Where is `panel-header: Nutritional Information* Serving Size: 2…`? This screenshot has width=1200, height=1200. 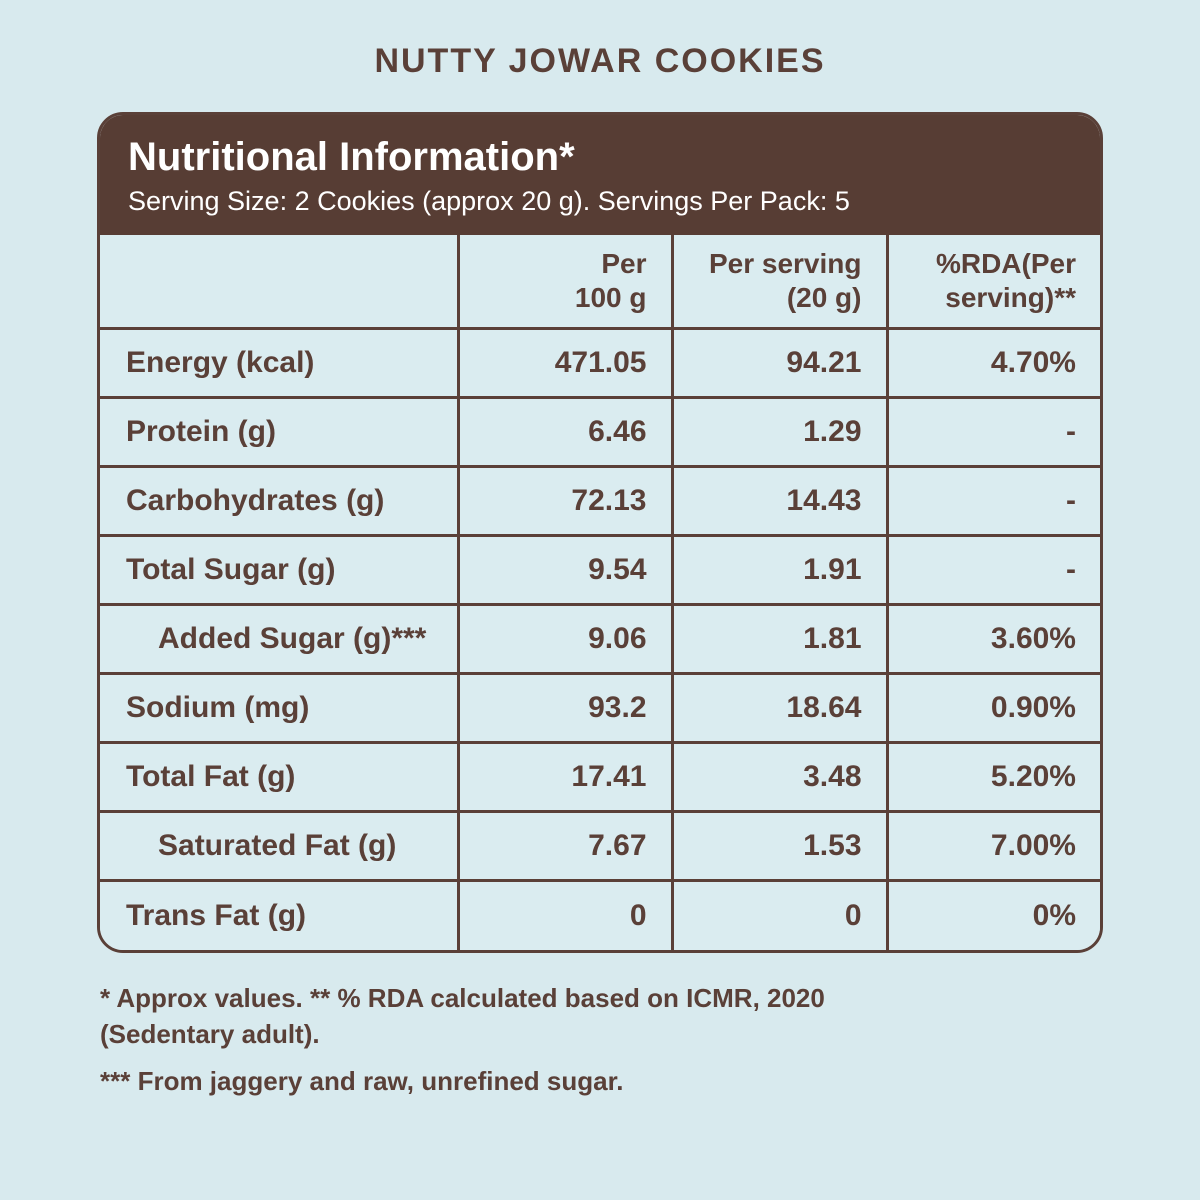 panel-header: Nutritional Information* Serving Size: 2… is located at coordinates (600, 175).